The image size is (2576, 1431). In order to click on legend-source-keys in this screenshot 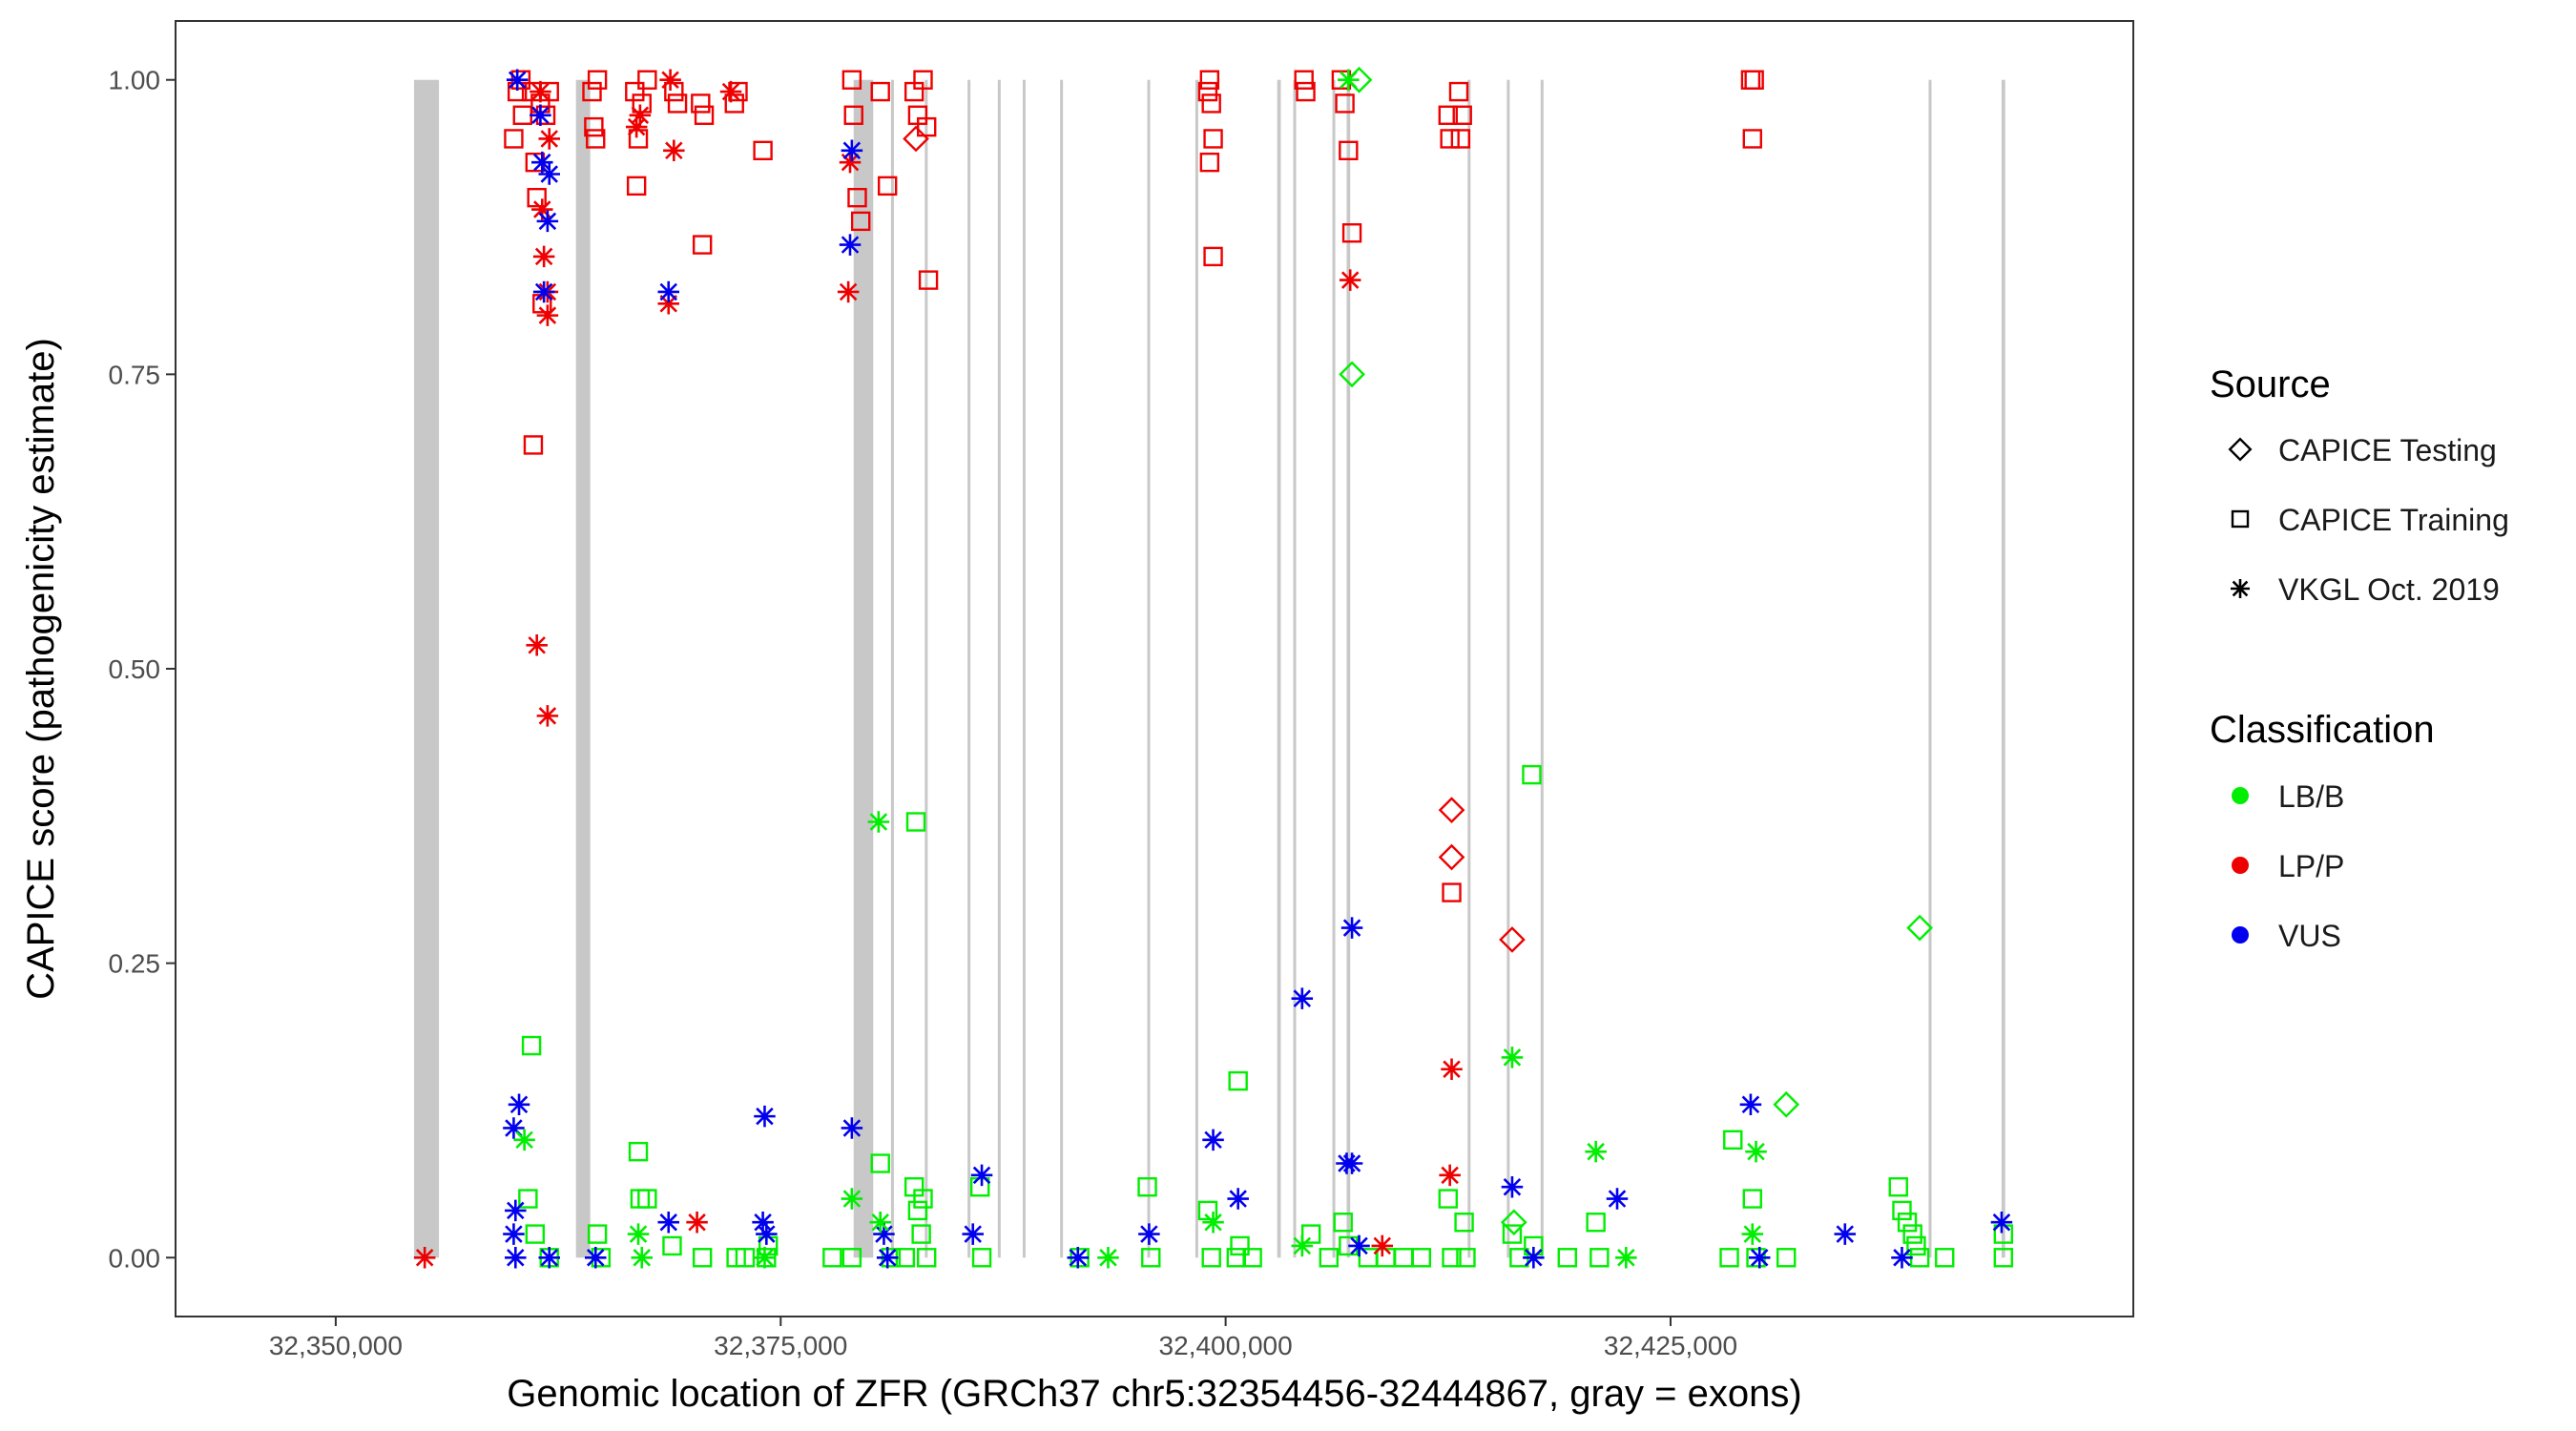, I will do `click(2240, 517)`.